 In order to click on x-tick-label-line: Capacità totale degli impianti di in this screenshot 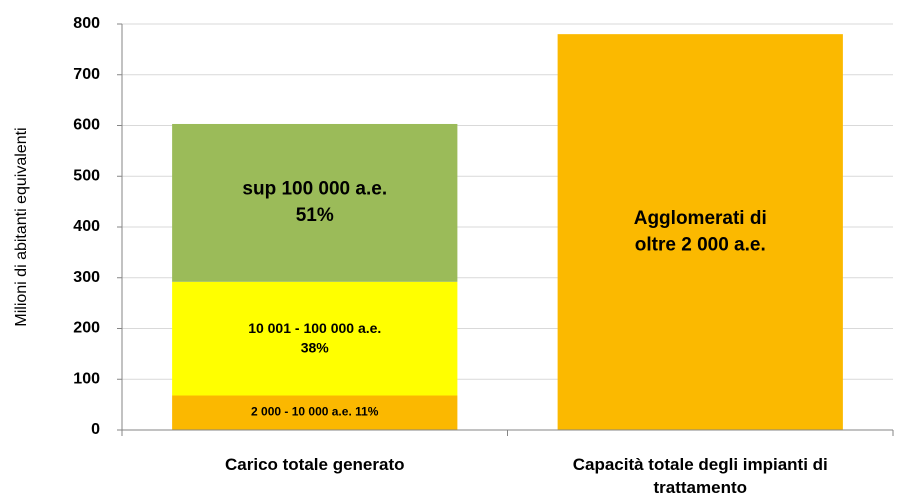, I will do `click(700, 464)`.